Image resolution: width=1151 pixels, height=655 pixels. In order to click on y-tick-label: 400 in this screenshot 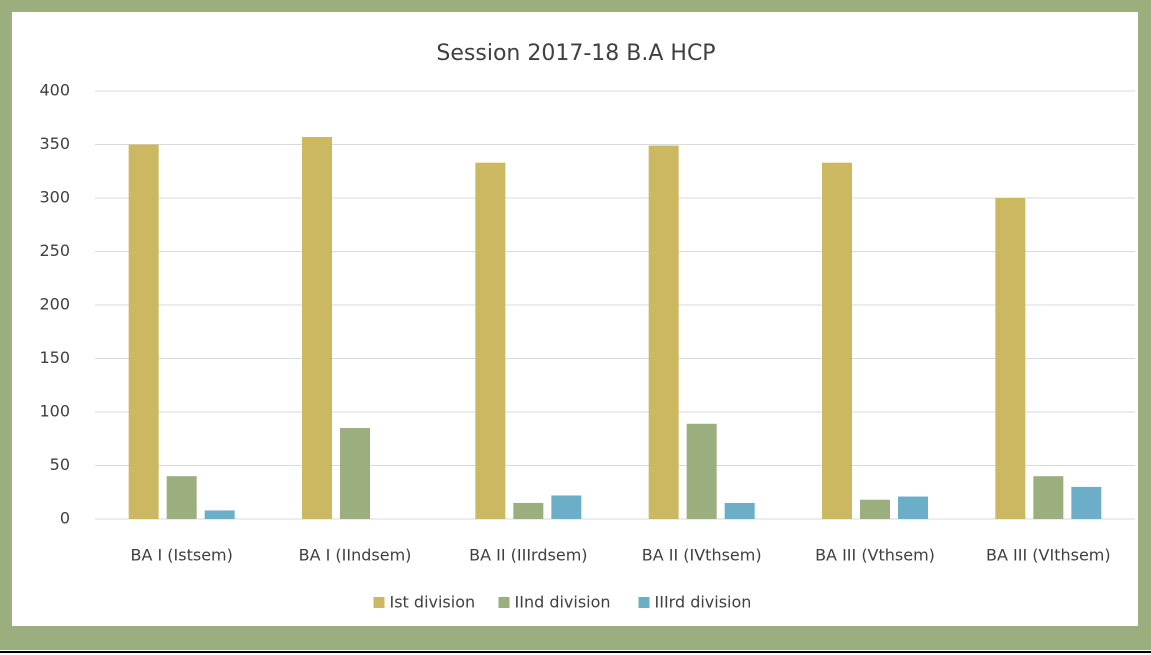, I will do `click(54, 90)`.